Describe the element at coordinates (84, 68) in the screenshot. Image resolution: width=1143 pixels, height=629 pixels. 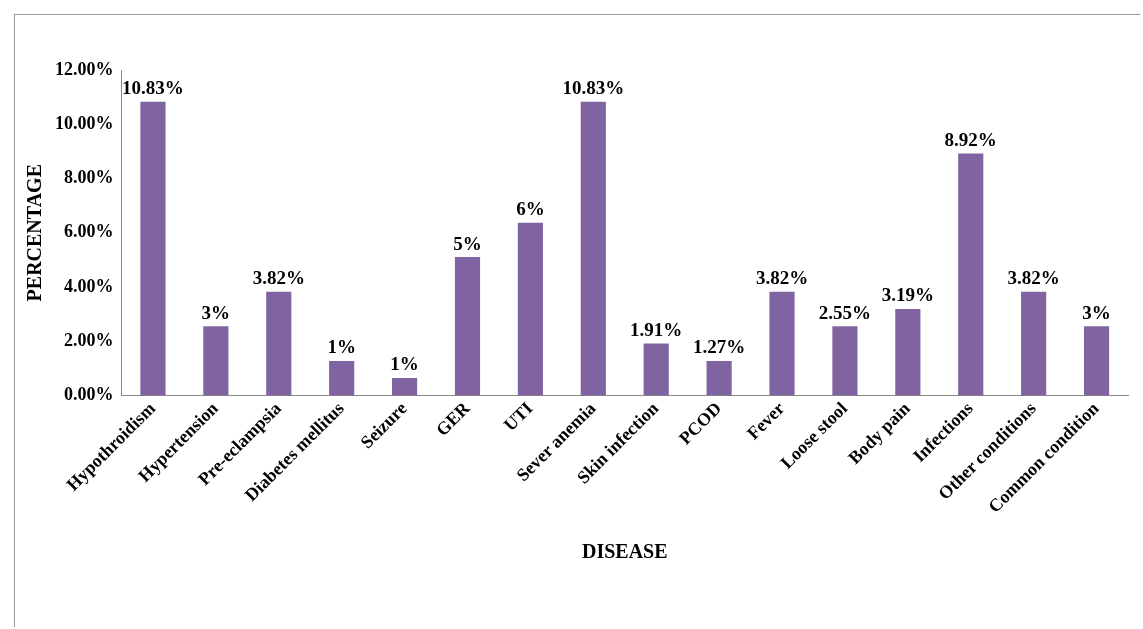
I see `y-tick-label: 12.00%` at that location.